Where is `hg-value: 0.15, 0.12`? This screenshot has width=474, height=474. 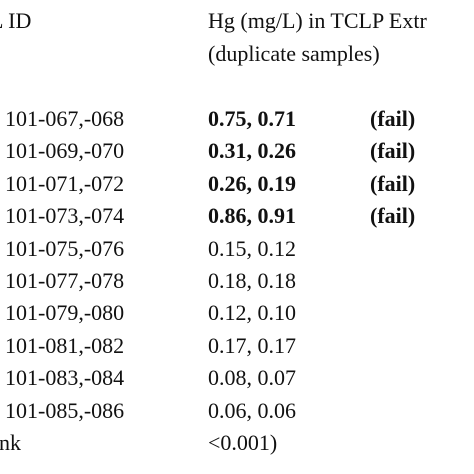
hg-value: 0.15, 0.12 is located at coordinates (252, 248).